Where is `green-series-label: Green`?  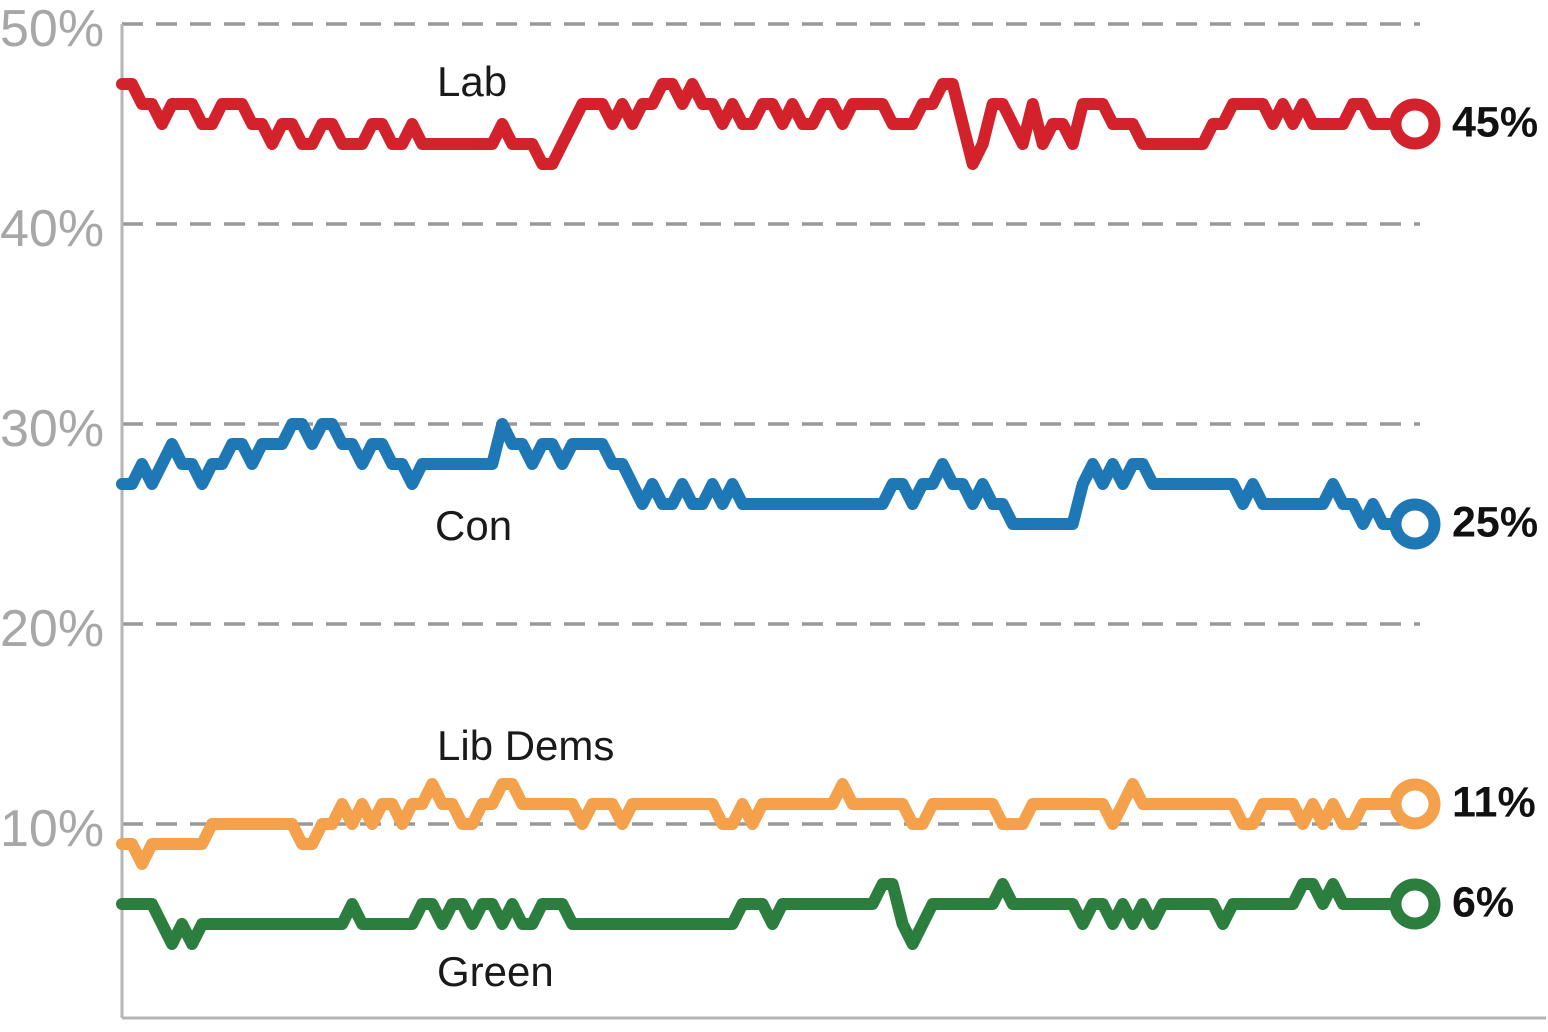
green-series-label: Green is located at coordinates (495, 971).